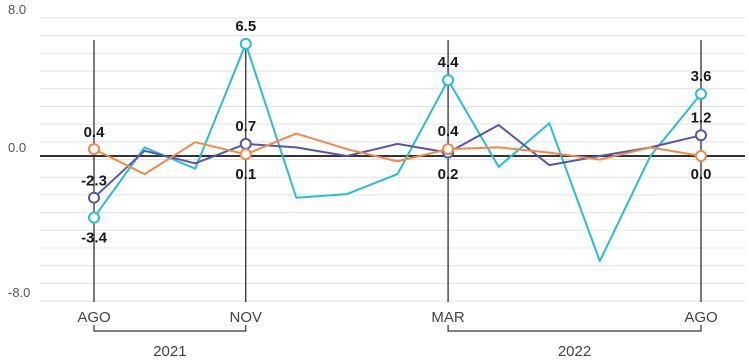  What do you see at coordinates (449, 62) in the screenshot?
I see `data-label: 4.4` at bounding box center [449, 62].